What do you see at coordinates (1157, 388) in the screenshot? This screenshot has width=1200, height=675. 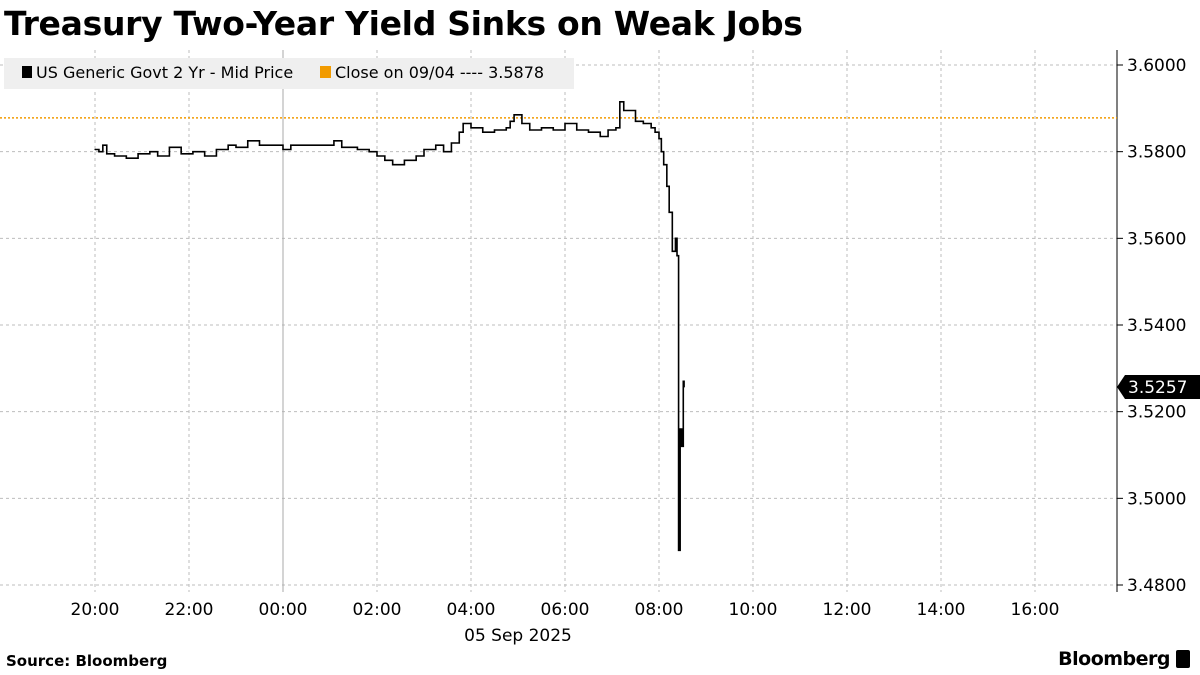 I see `last-value-text: 3.5257` at bounding box center [1157, 388].